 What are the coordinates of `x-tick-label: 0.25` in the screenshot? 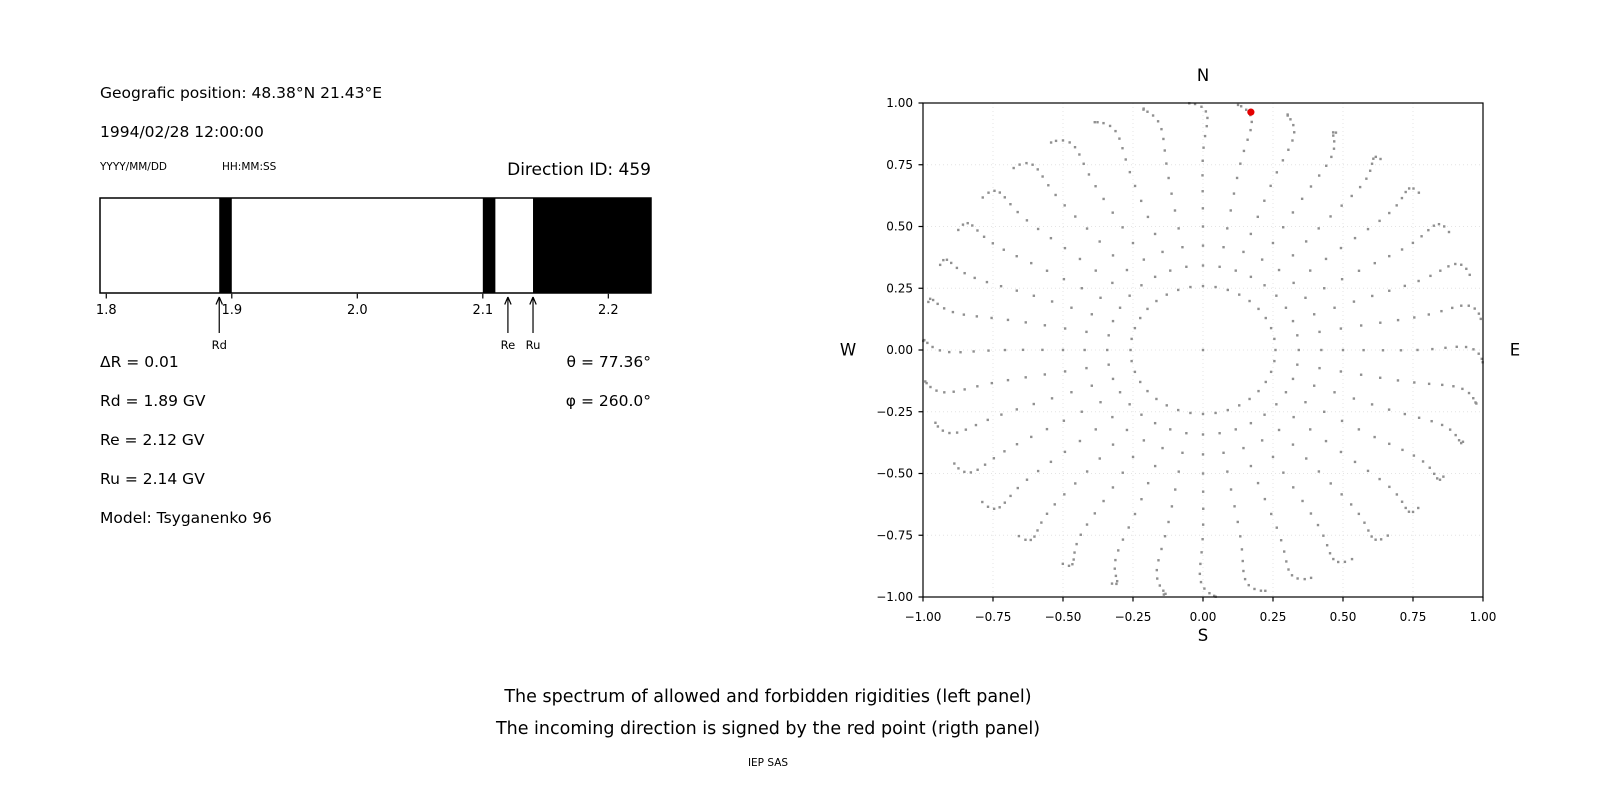 It's located at (1273, 617).